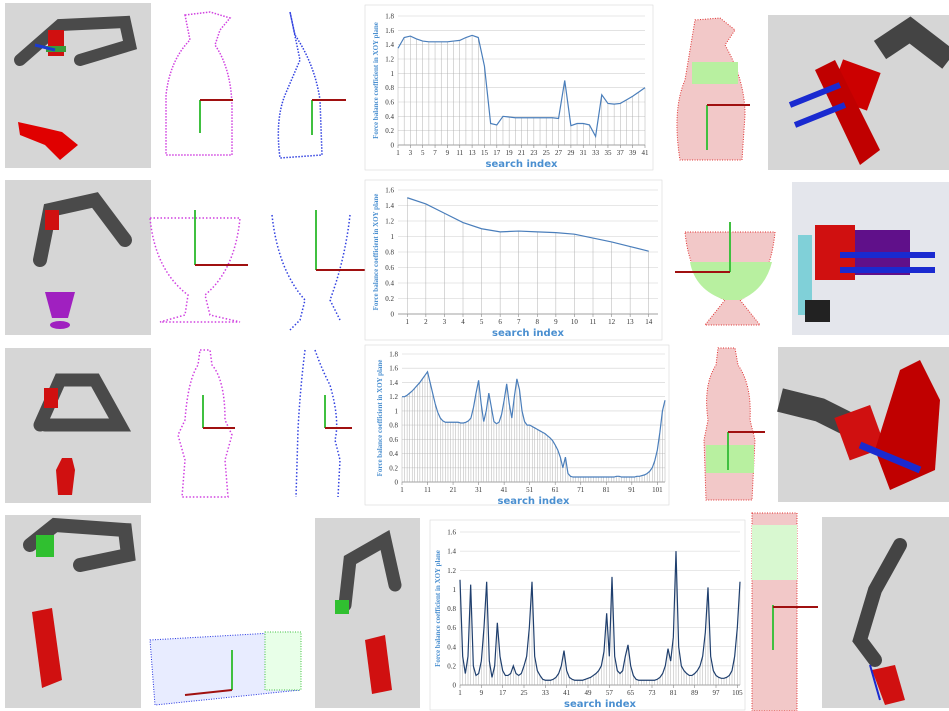  What do you see at coordinates (463, 322) in the screenshot?
I see `x-tick-label: 4` at bounding box center [463, 322].